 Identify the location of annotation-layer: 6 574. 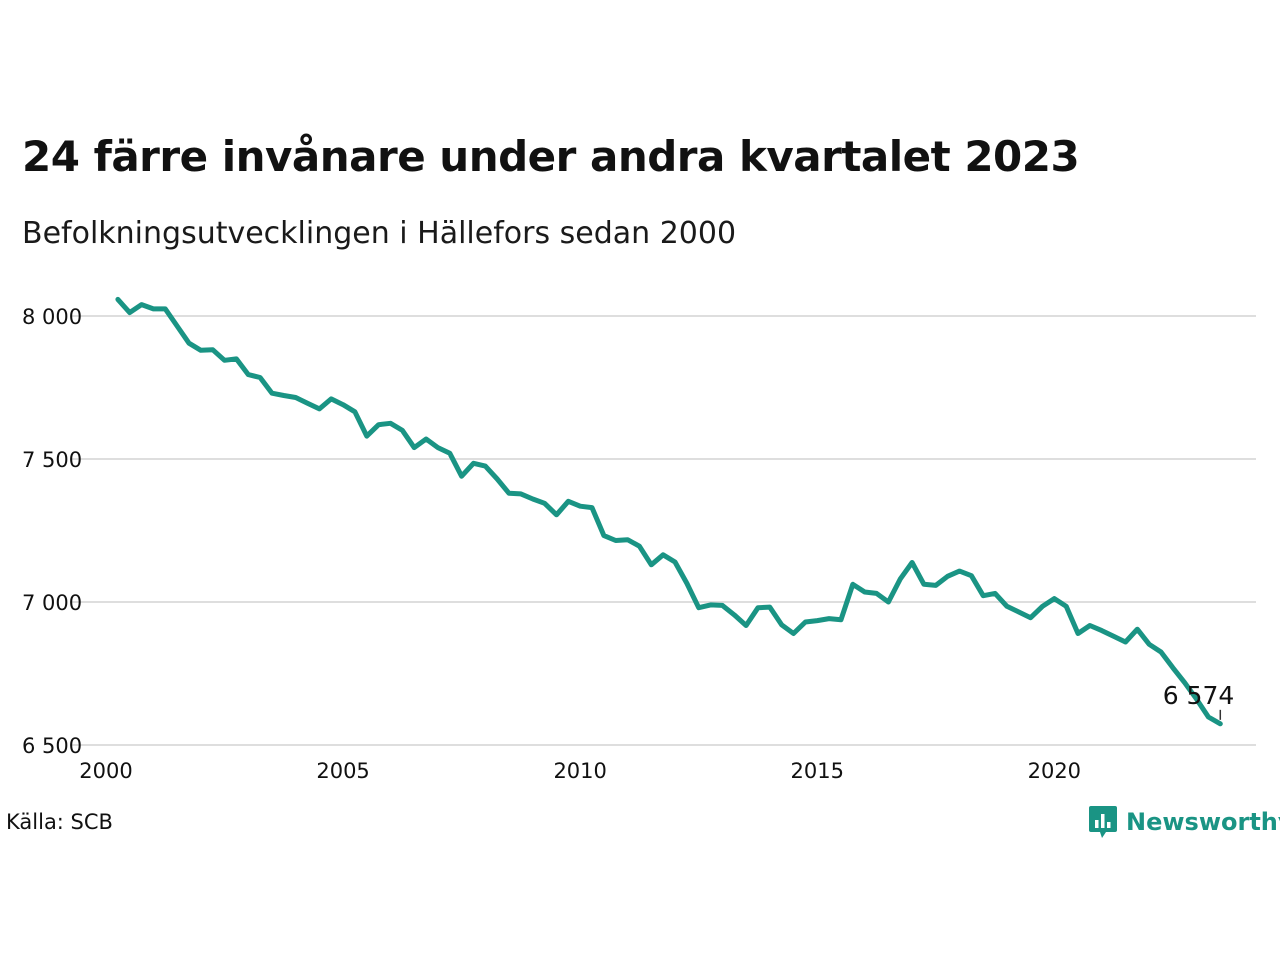
(1199, 700).